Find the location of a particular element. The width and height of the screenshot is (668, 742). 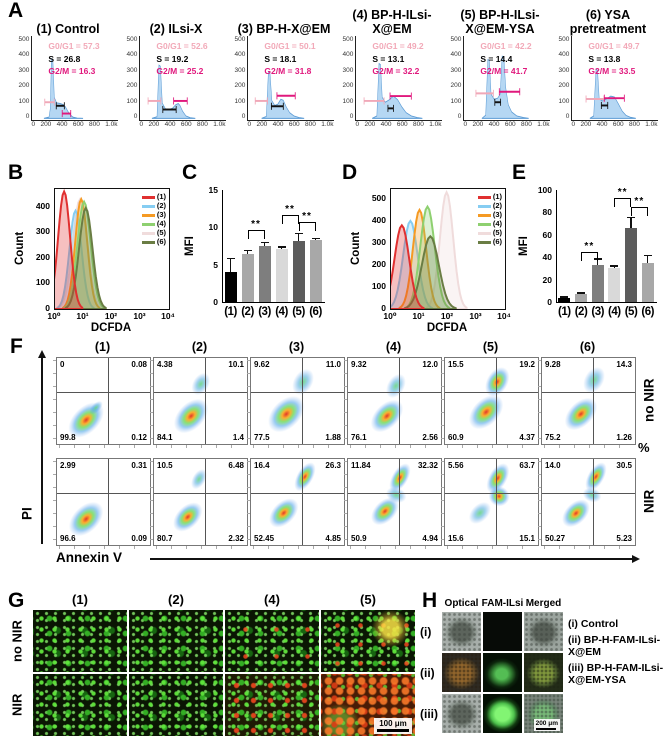

histogram-plot-area: G0/G1 = 49.7 S = 13.8 G2/M = 33.5 is located at coordinates (614, 78).